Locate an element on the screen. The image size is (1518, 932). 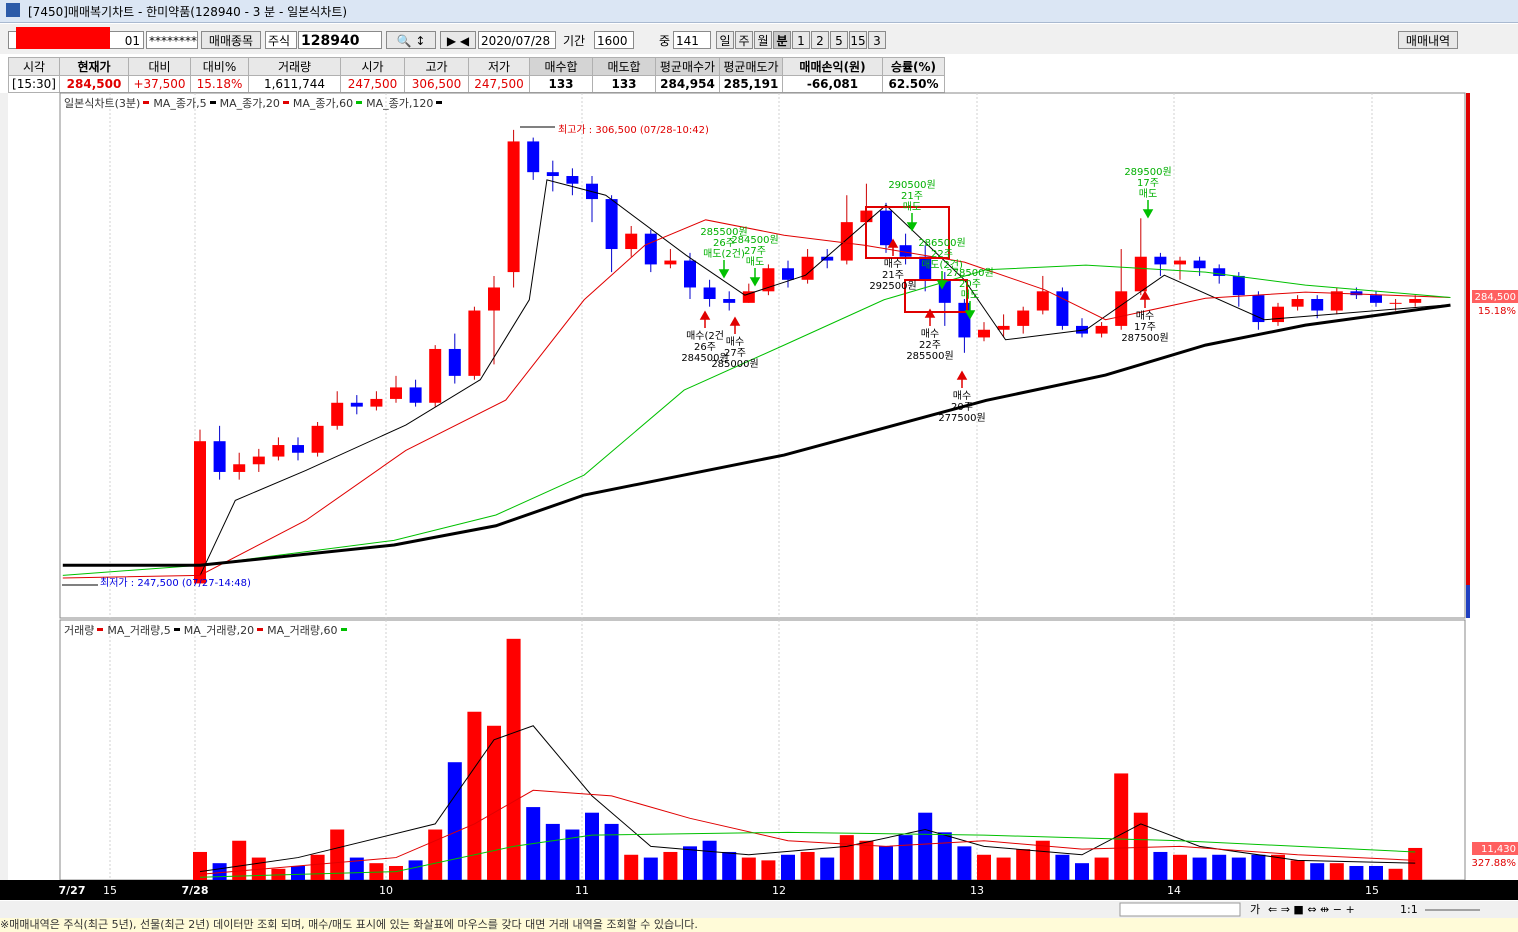
unit-button: 15 is located at coordinates (858, 40).